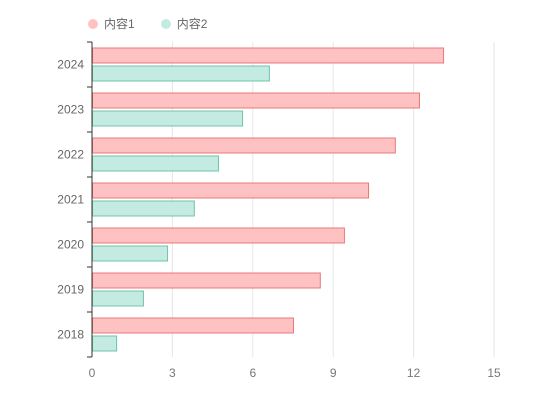  I want to click on legend-label-series-1: 内容1, so click(119, 24).